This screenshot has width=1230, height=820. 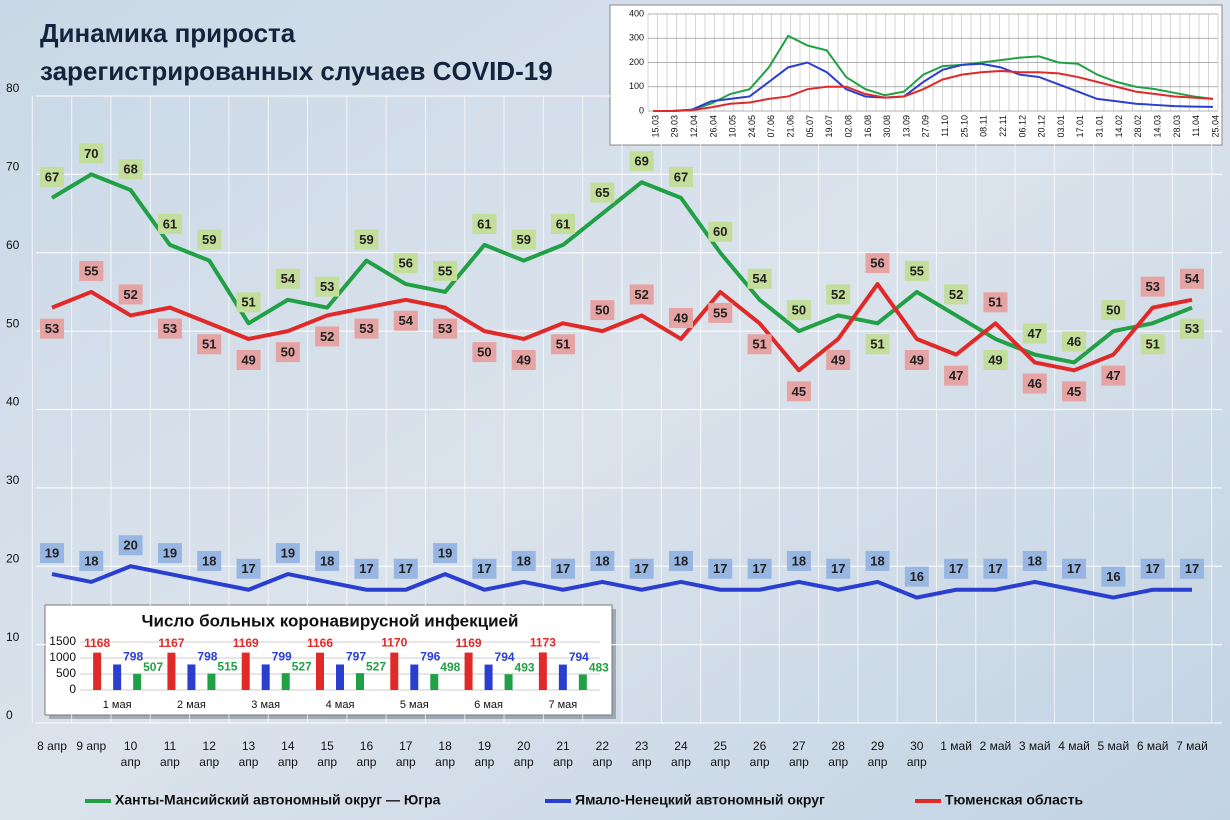 What do you see at coordinates (1042, 126) in the screenshot?
I see `x-tick-label: 20.12` at bounding box center [1042, 126].